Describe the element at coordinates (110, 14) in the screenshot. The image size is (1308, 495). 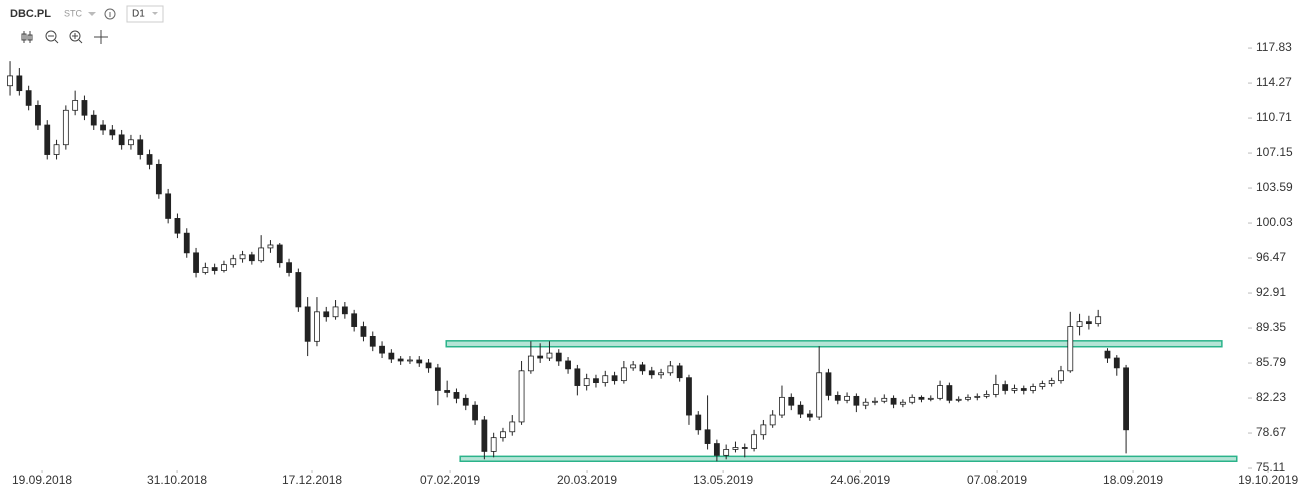
I see `info-icon` at that location.